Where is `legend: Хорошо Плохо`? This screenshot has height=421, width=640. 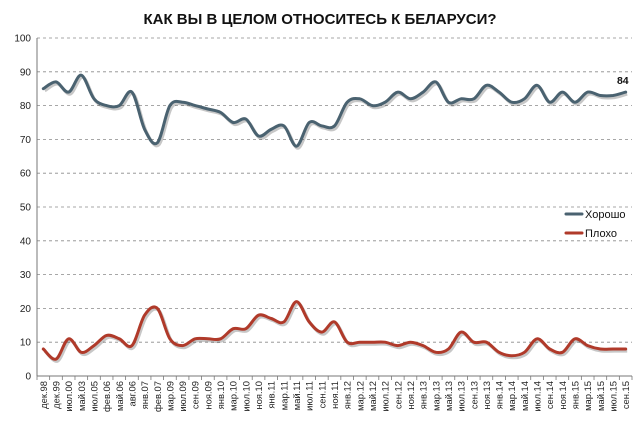 legend: Хорошо Плохо is located at coordinates (595, 224).